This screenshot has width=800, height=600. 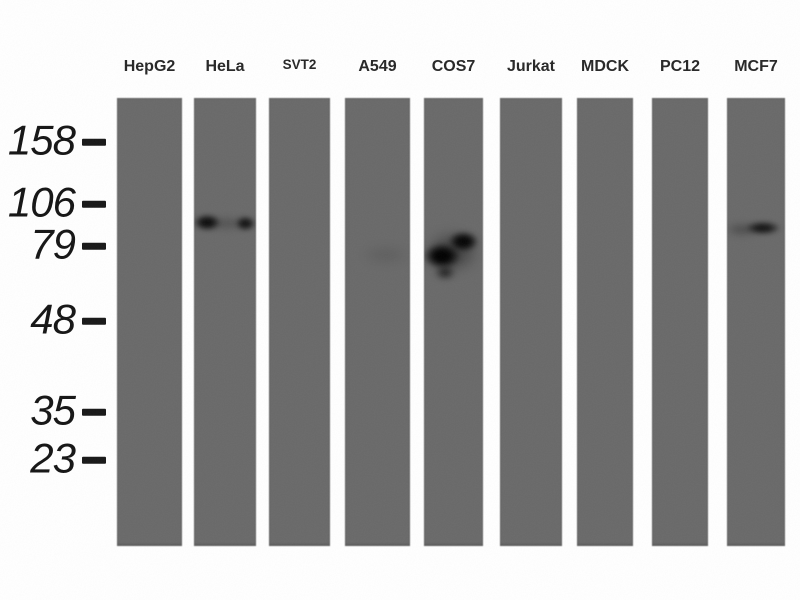 I want to click on marker-weight-label: 158, so click(x=41, y=140).